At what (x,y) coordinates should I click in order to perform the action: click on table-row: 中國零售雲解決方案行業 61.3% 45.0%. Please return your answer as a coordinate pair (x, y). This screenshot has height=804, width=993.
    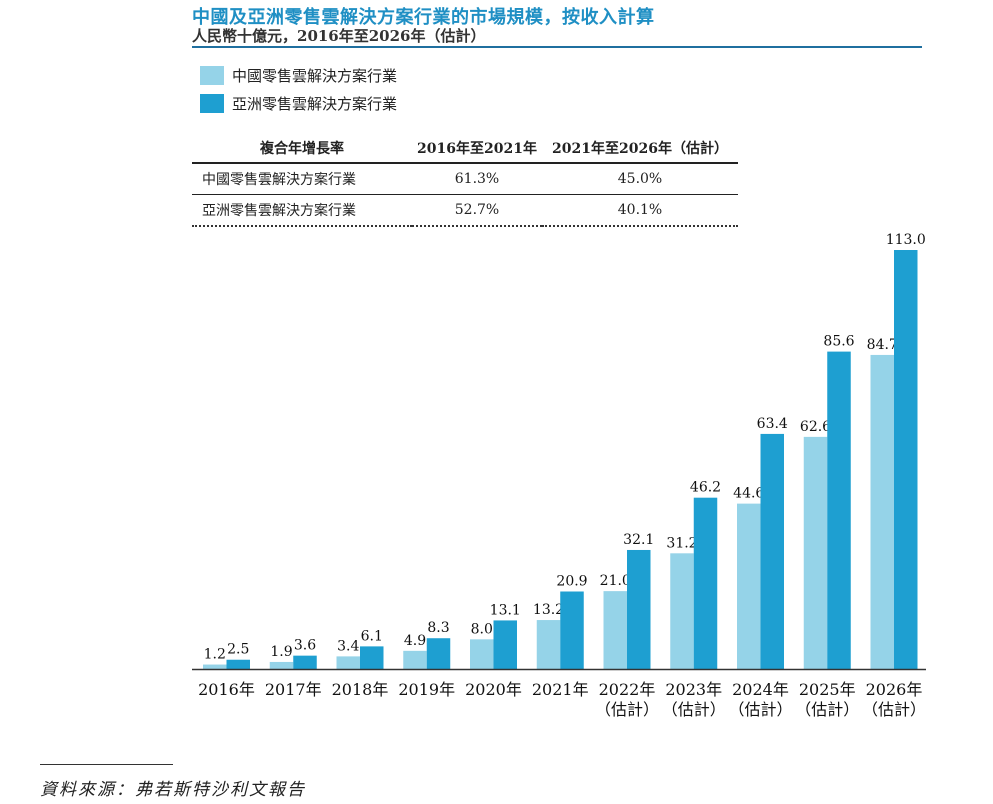
    Looking at the image, I should click on (465, 179).